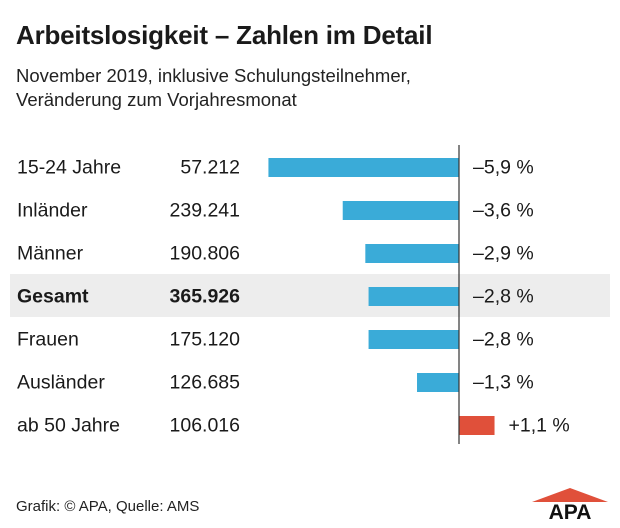  I want to click on category-label: Inländer, so click(52, 211).